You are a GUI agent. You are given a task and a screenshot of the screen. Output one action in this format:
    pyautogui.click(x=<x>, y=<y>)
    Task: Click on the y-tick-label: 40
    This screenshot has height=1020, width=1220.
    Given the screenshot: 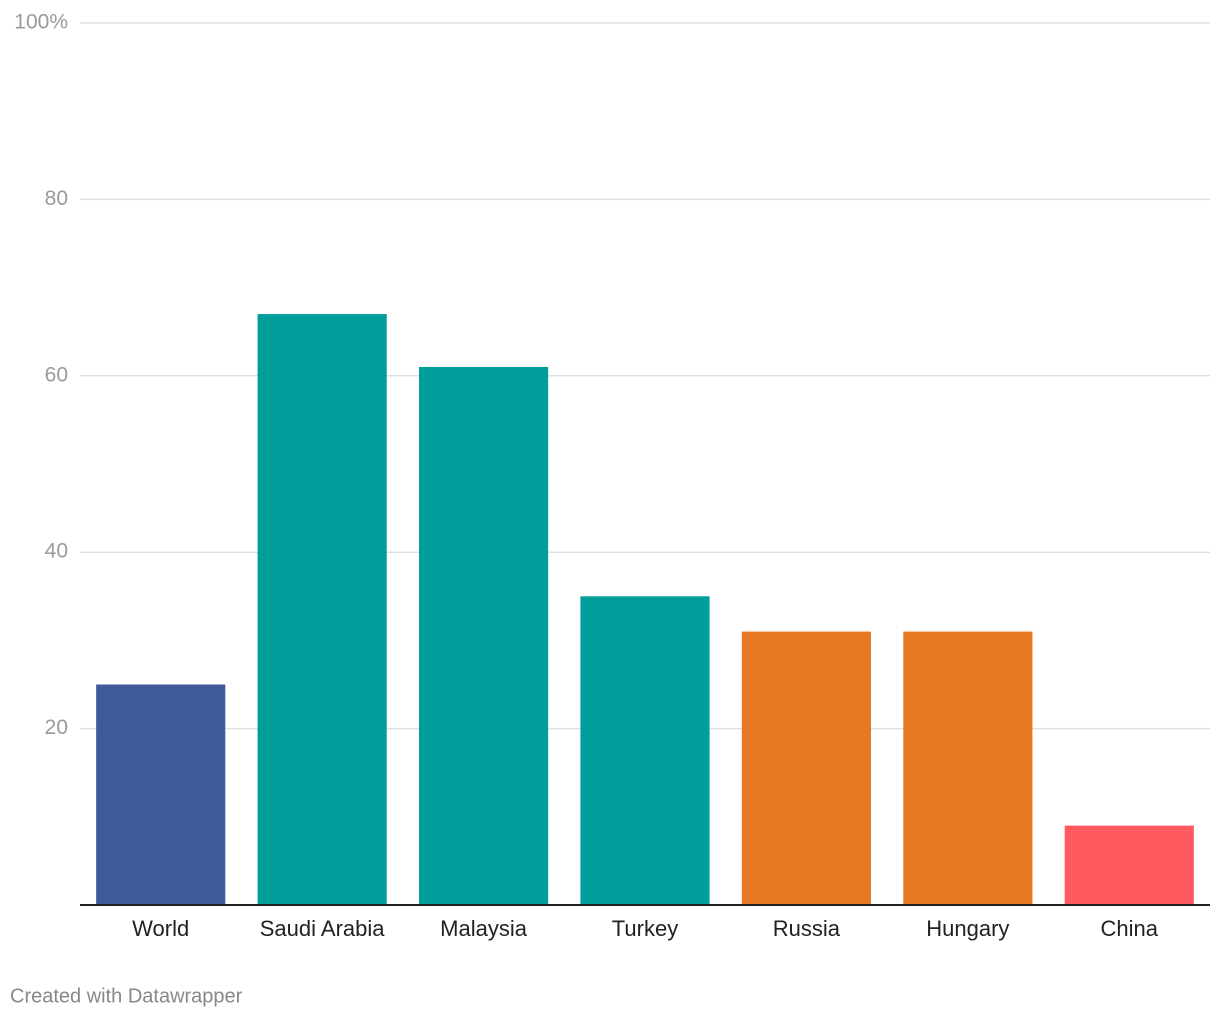 What is the action you would take?
    pyautogui.click(x=56, y=551)
    